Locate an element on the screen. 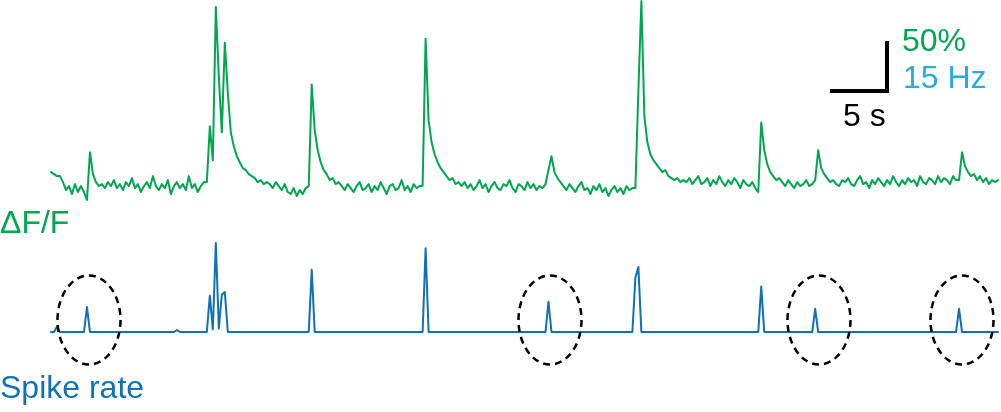 Image resolution: width=1001 pixels, height=412 pixels. annotation: 50% is located at coordinates (934, 40).